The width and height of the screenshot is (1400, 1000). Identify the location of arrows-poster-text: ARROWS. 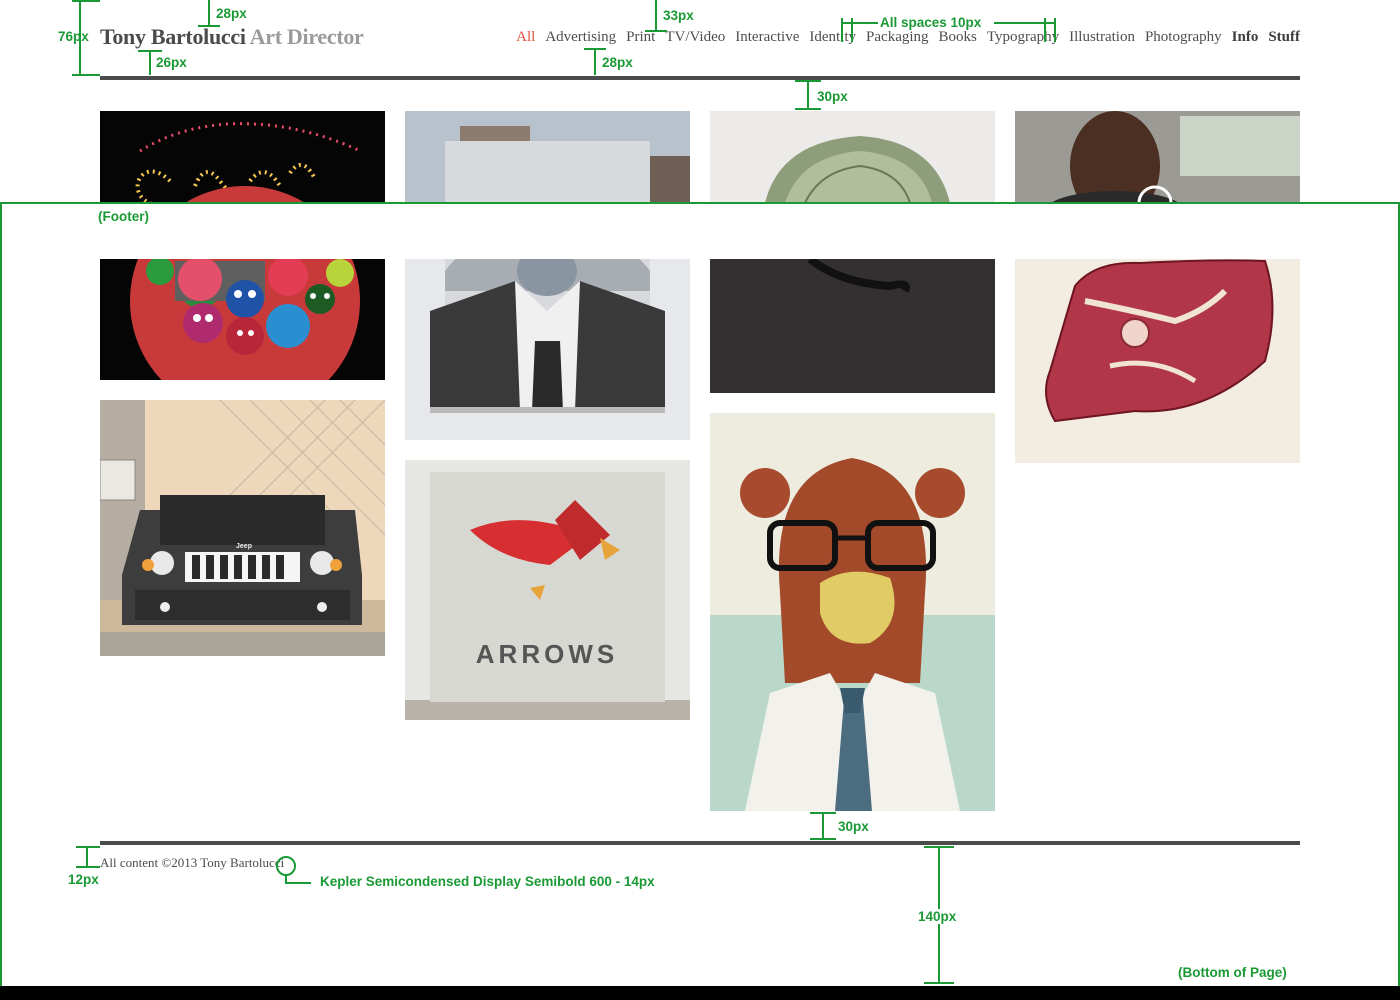
(547, 654).